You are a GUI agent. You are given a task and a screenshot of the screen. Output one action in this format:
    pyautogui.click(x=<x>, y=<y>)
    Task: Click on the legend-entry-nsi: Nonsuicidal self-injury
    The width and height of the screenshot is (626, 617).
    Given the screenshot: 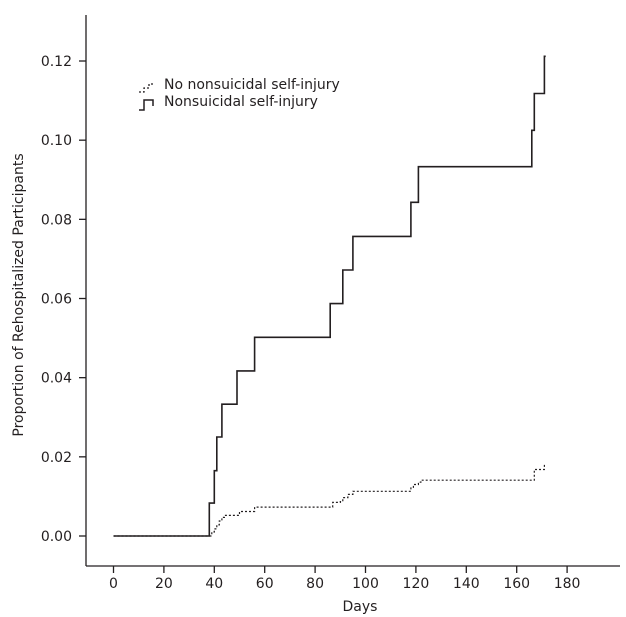 What is the action you would take?
    pyautogui.click(x=228, y=102)
    